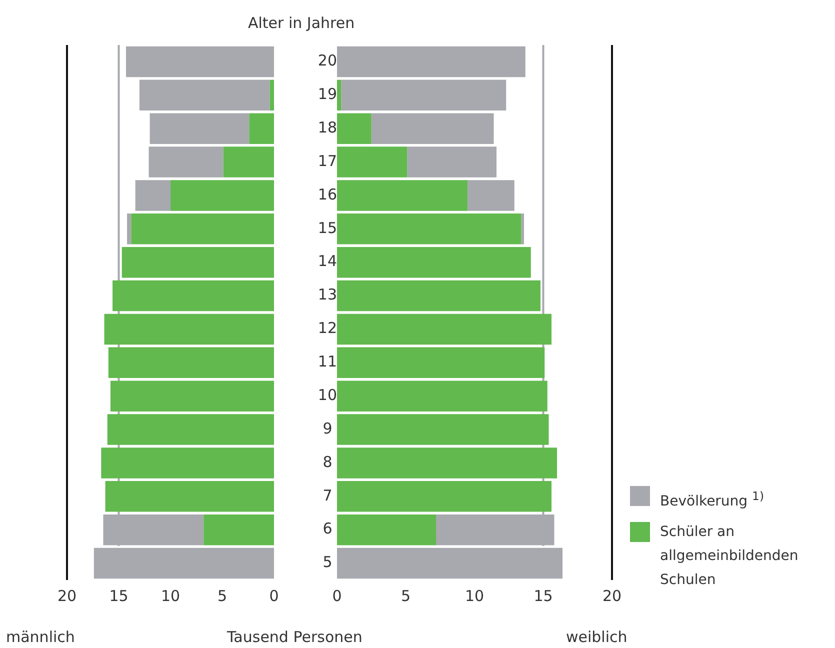 The image size is (835, 648). What do you see at coordinates (328, 328) in the screenshot?
I see `y-tick-label: 12` at bounding box center [328, 328].